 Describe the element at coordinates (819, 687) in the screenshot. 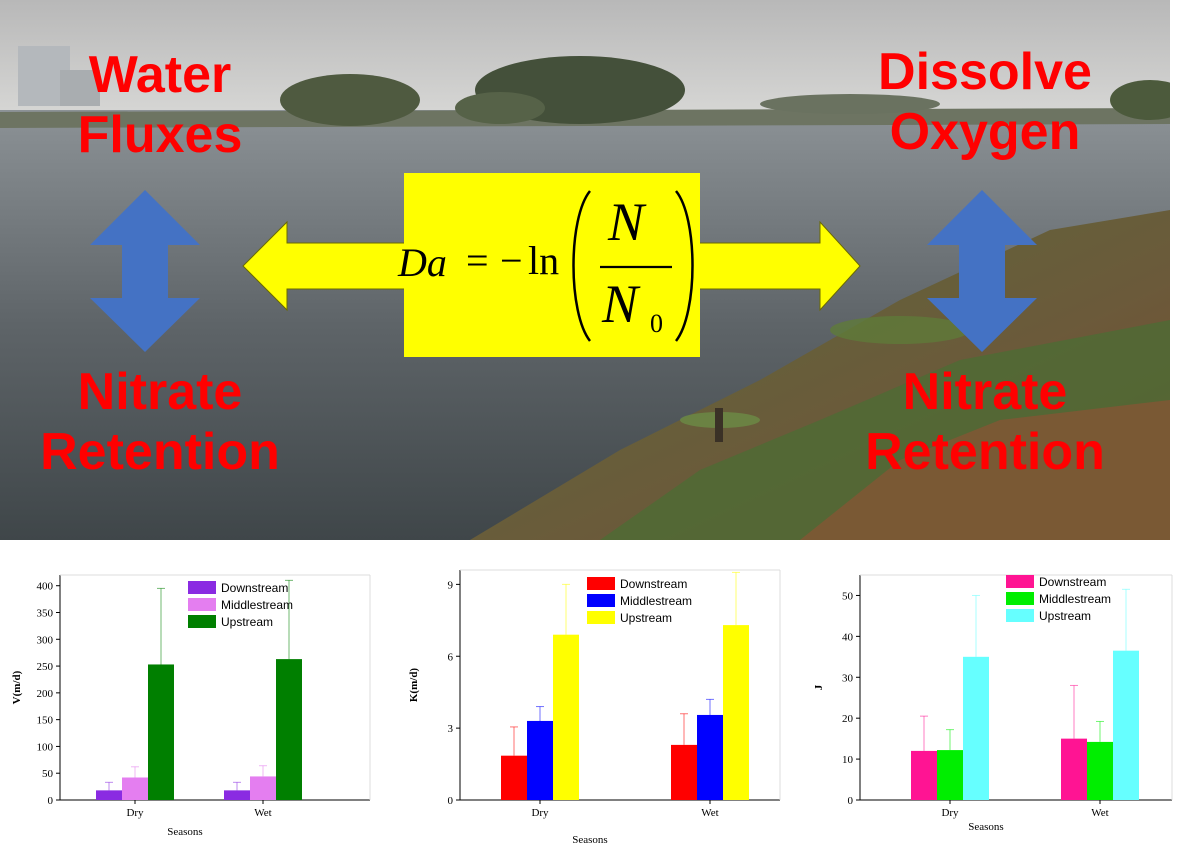

I see `y-axis-label: J` at that location.